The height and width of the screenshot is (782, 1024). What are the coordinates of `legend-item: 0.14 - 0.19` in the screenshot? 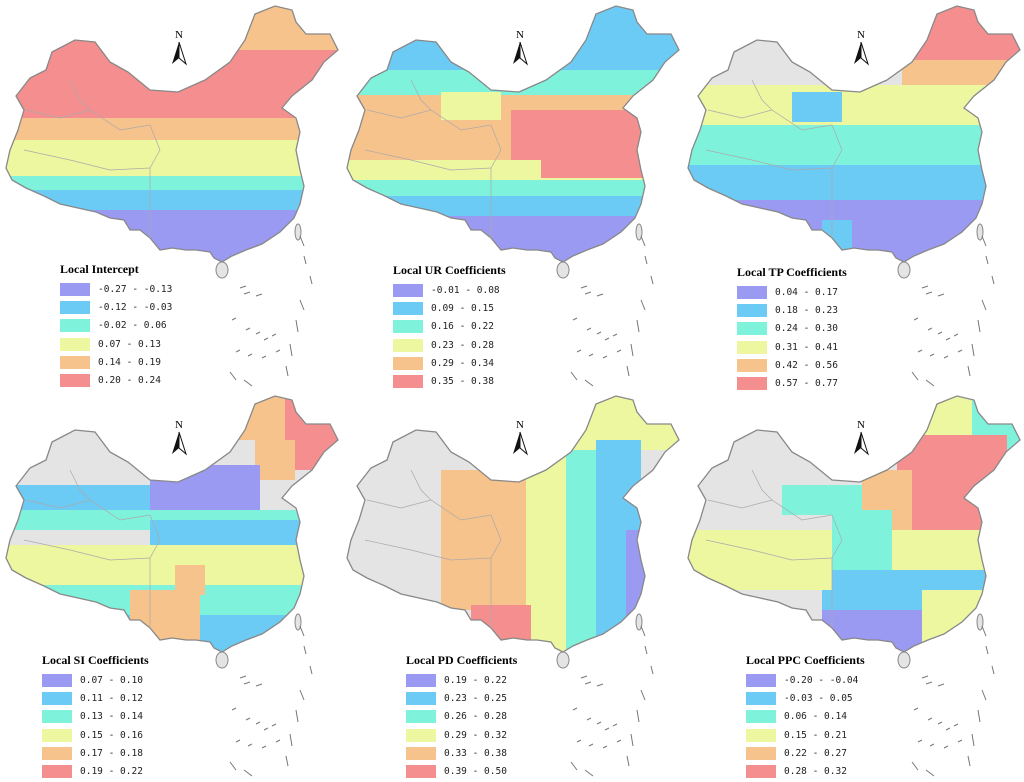 It's located at (116, 362).